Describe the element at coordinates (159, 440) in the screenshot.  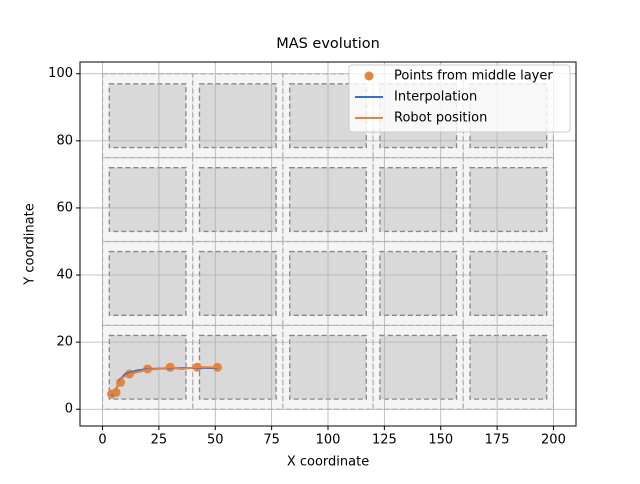
I see `x-tick-label: 25` at that location.